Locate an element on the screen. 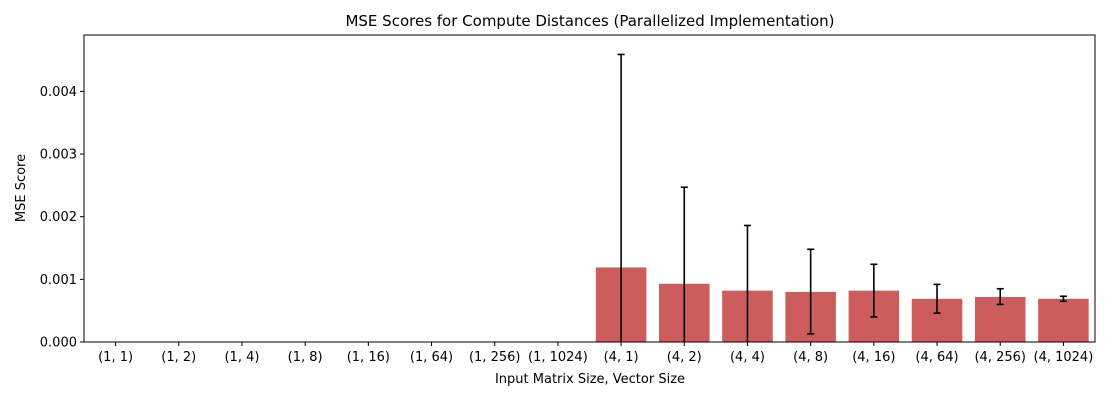 The width and height of the screenshot is (1120, 400). y-tick-label: 0.002 is located at coordinates (58, 217).